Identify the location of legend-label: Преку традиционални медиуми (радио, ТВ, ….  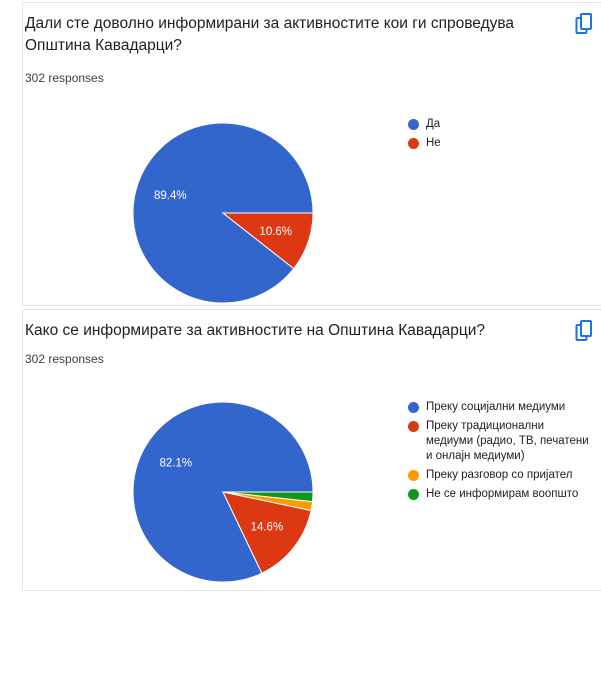
(507, 441).